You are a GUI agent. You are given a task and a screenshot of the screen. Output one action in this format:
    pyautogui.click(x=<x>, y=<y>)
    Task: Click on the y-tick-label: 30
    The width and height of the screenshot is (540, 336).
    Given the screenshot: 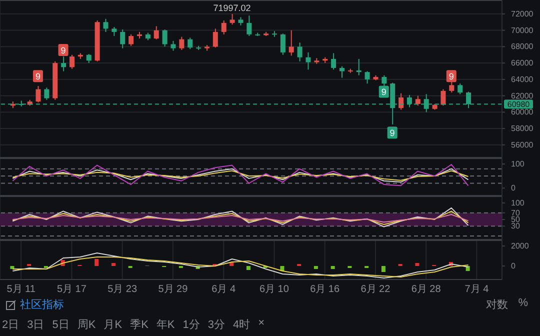 What is the action you would take?
    pyautogui.click(x=515, y=226)
    